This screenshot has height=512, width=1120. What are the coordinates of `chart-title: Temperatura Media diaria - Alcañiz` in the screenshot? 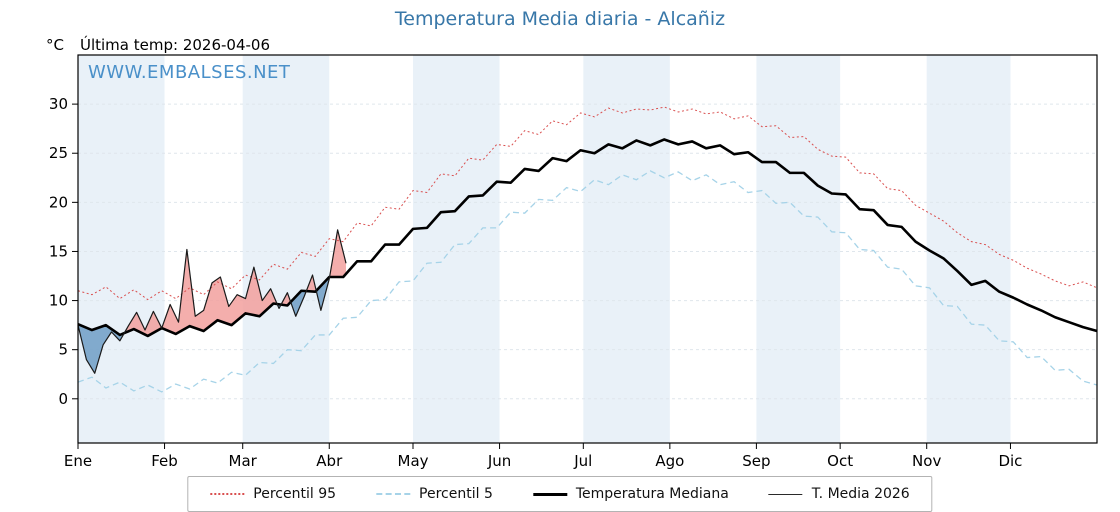 It's located at (560, 19).